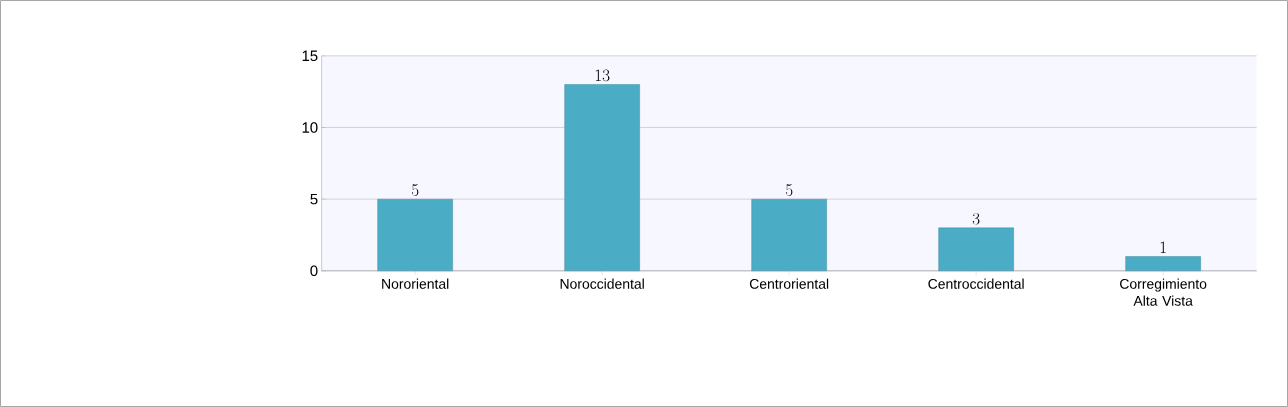 This screenshot has height=407, width=1288. I want to click on data-label: 13, so click(602, 75).